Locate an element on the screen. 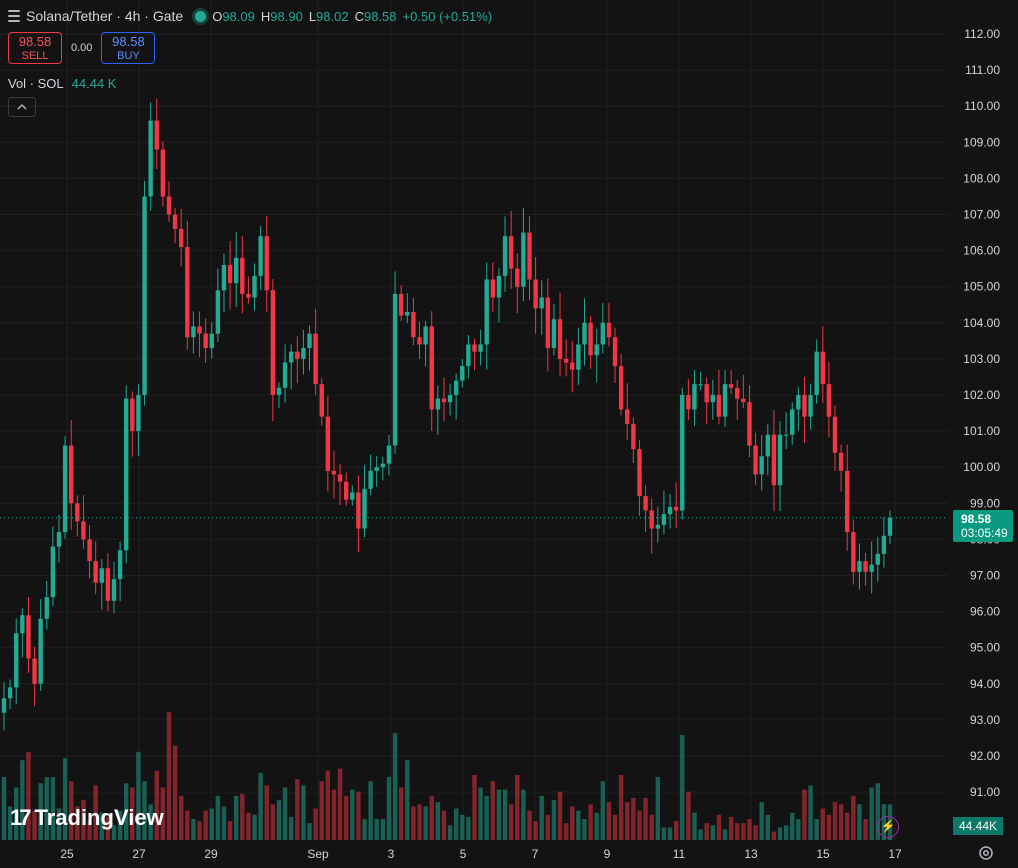  time-tick-label: 15 is located at coordinates (823, 854).